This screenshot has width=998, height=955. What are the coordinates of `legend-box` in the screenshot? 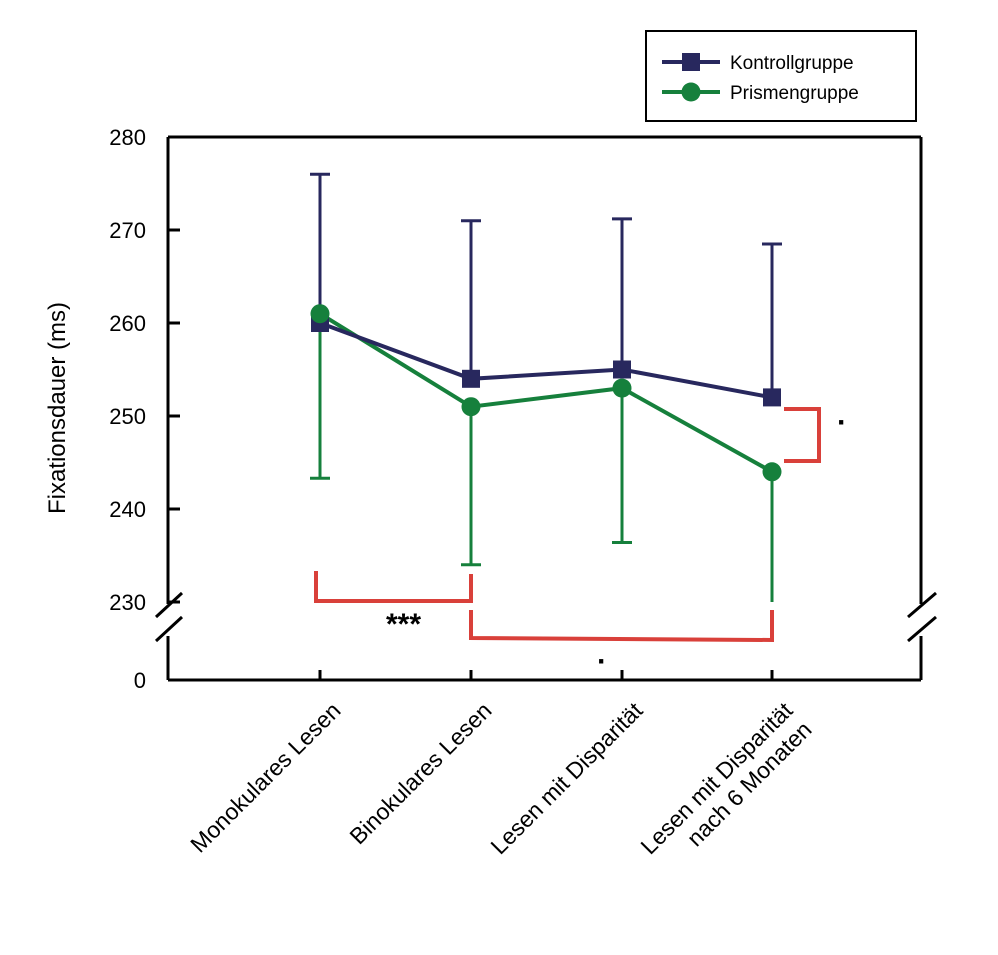 It's located at (781, 76).